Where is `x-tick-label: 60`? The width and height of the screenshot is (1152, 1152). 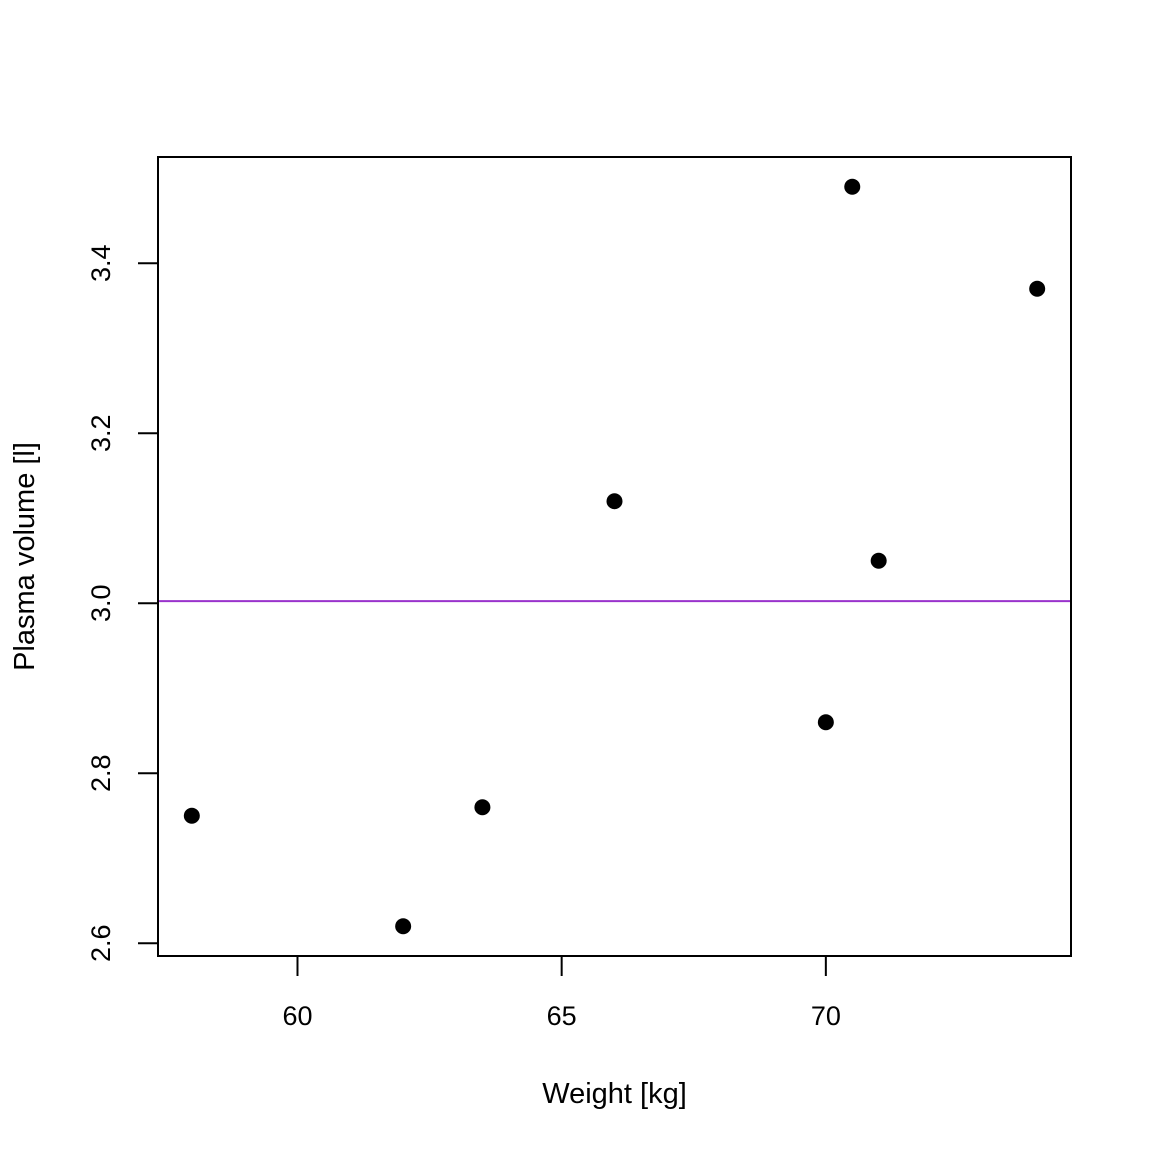 x-tick-label: 60 is located at coordinates (297, 1016).